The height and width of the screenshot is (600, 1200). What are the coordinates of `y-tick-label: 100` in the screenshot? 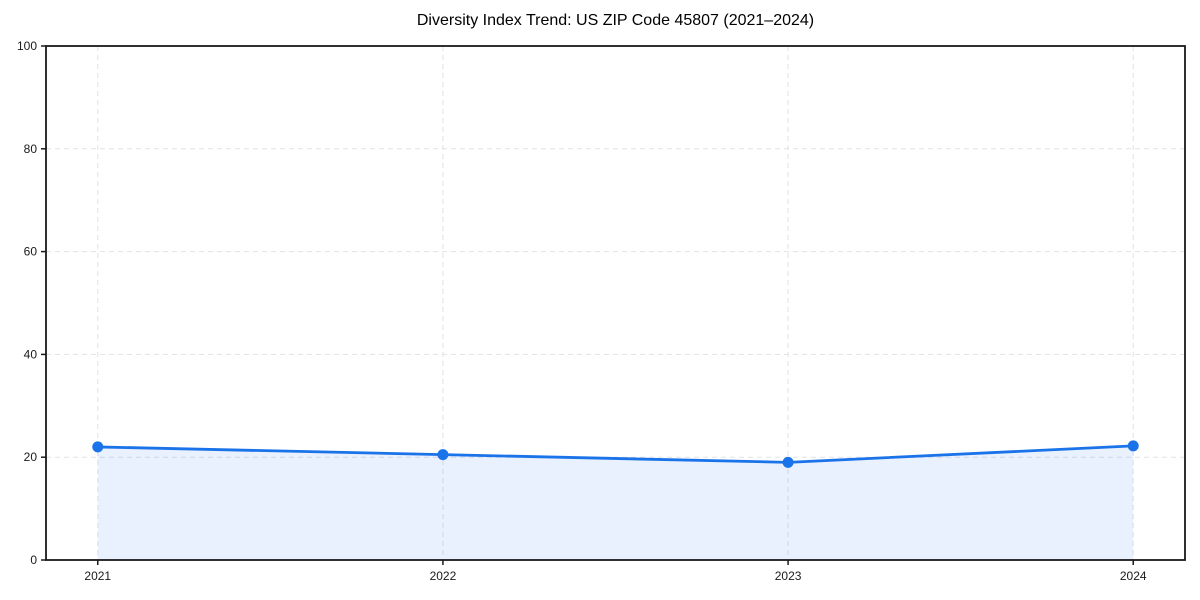 It's located at (27, 46).